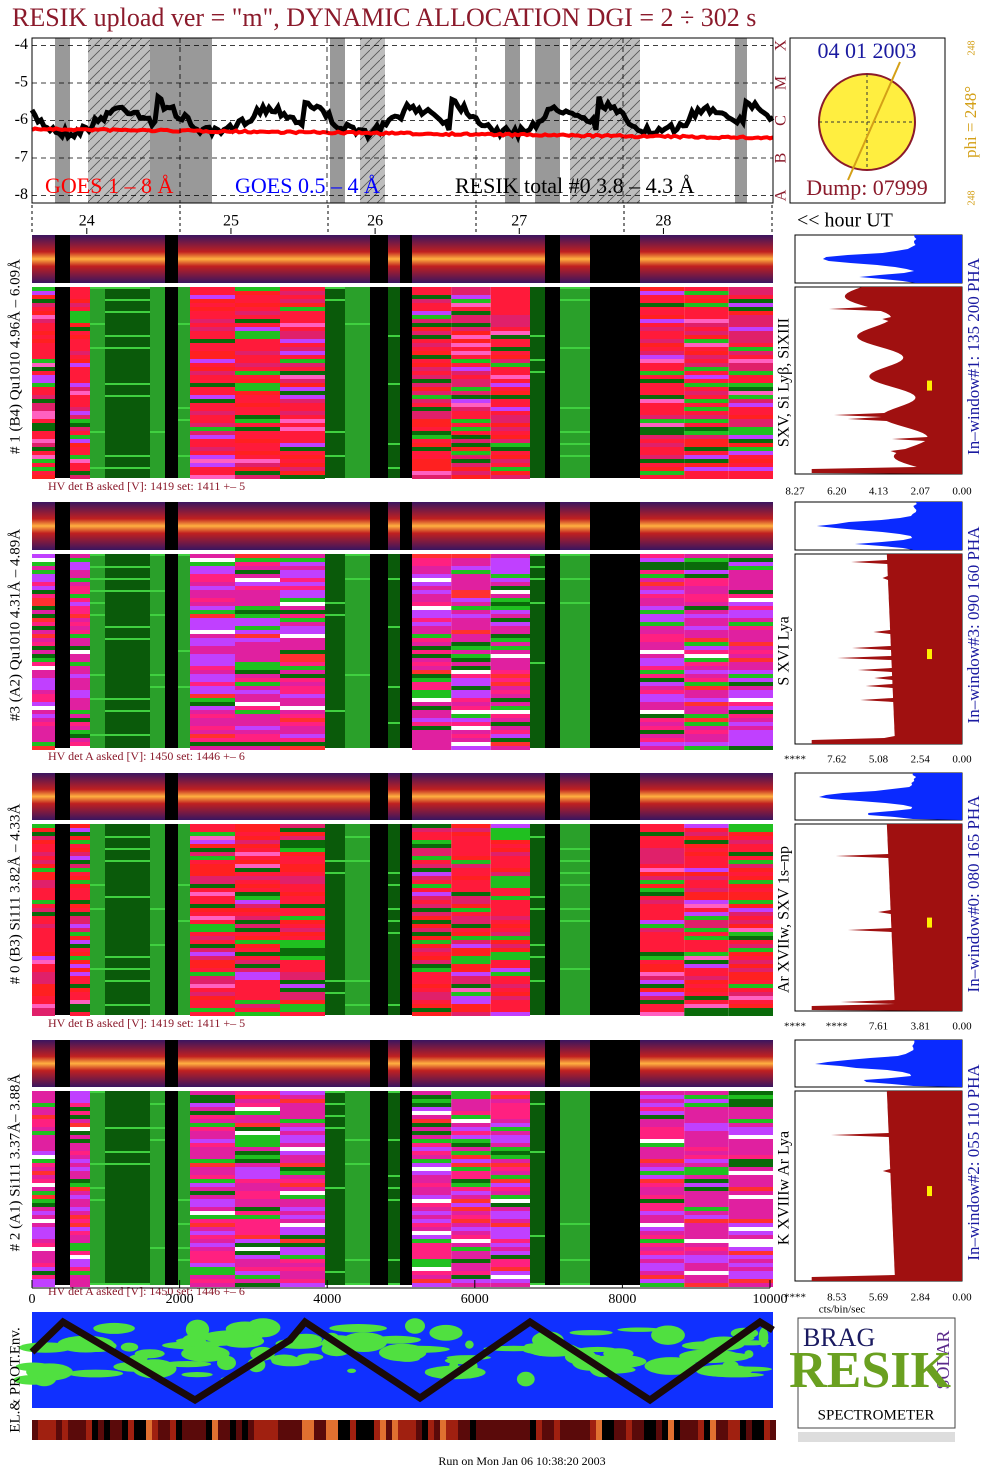 The width and height of the screenshot is (1004, 1477). Describe the element at coordinates (970, 122) in the screenshot. I see `sun-phi: phi = 248°` at that location.